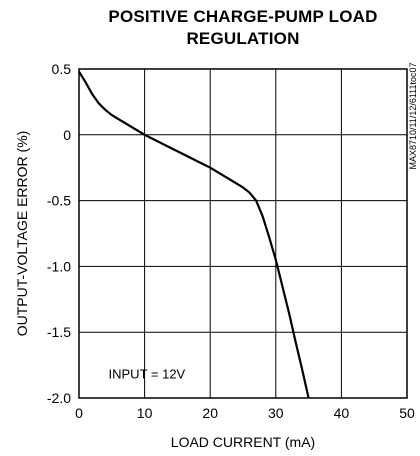 The height and width of the screenshot is (456, 420). Describe the element at coordinates (62, 69) in the screenshot. I see `y-tick-label: 0.5` at that location.